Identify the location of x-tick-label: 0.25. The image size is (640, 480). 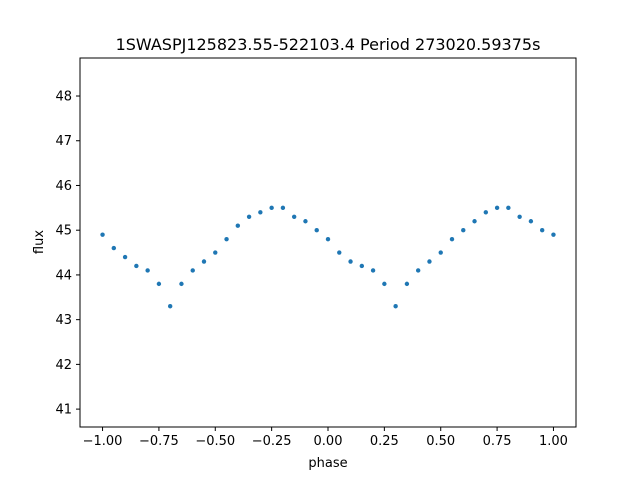
(384, 441).